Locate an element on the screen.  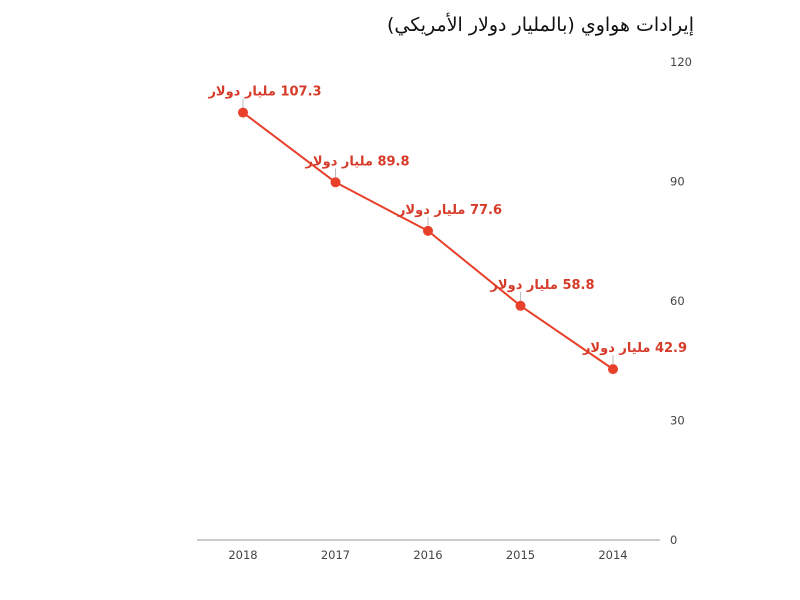
x-tick-label: 2017 is located at coordinates (335, 555).